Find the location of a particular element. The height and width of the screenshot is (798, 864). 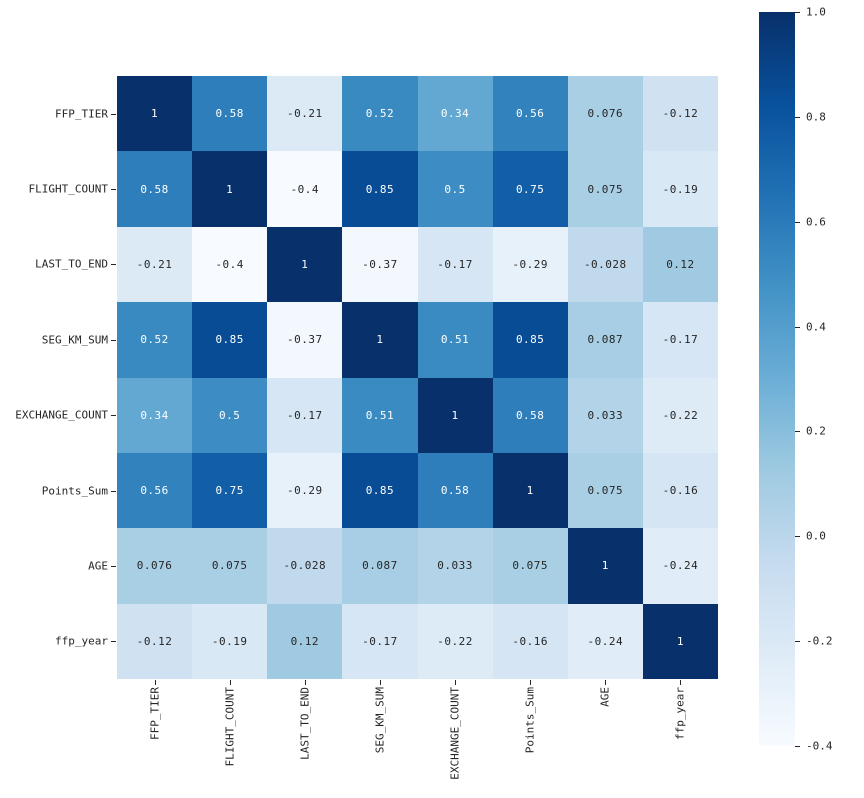

heatmap-cell: 0.75 is located at coordinates (530, 189).